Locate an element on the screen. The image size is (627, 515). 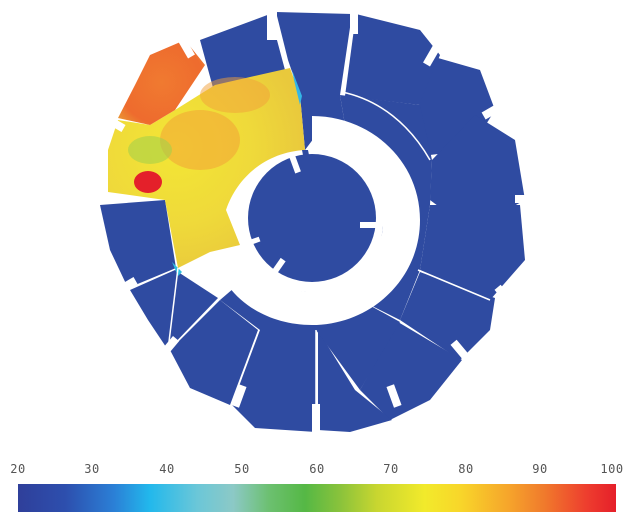
white-annulus is located at coordinates (315, 220).